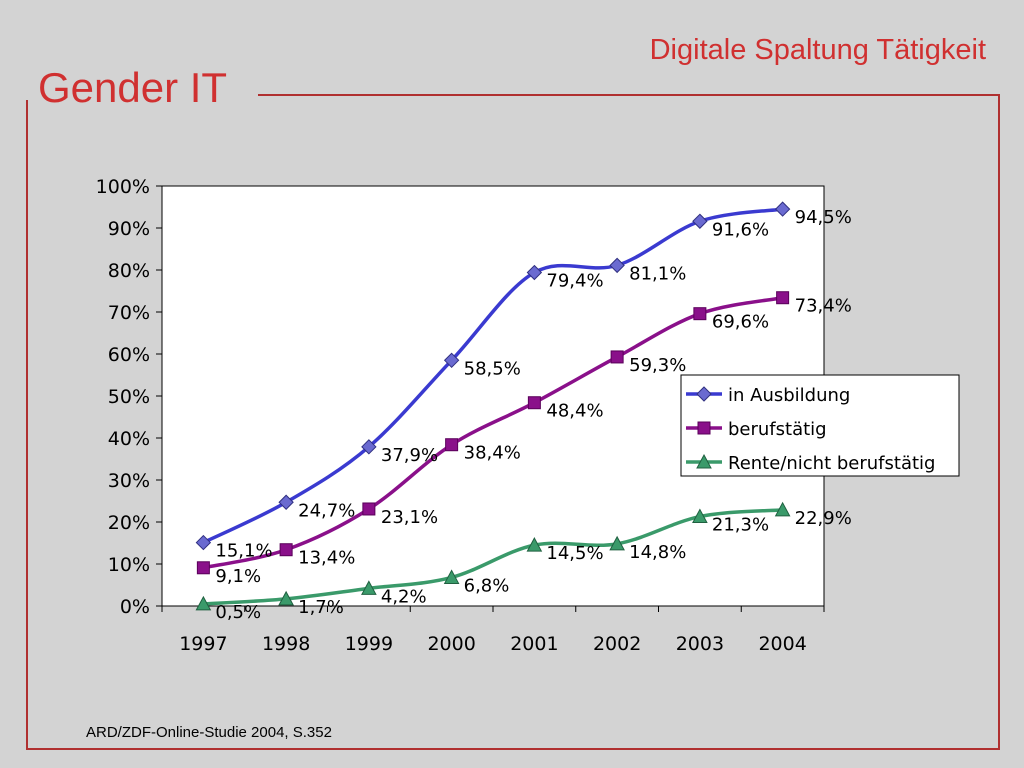  Describe the element at coordinates (700, 644) in the screenshot. I see `x-tick-label: 2003` at that location.